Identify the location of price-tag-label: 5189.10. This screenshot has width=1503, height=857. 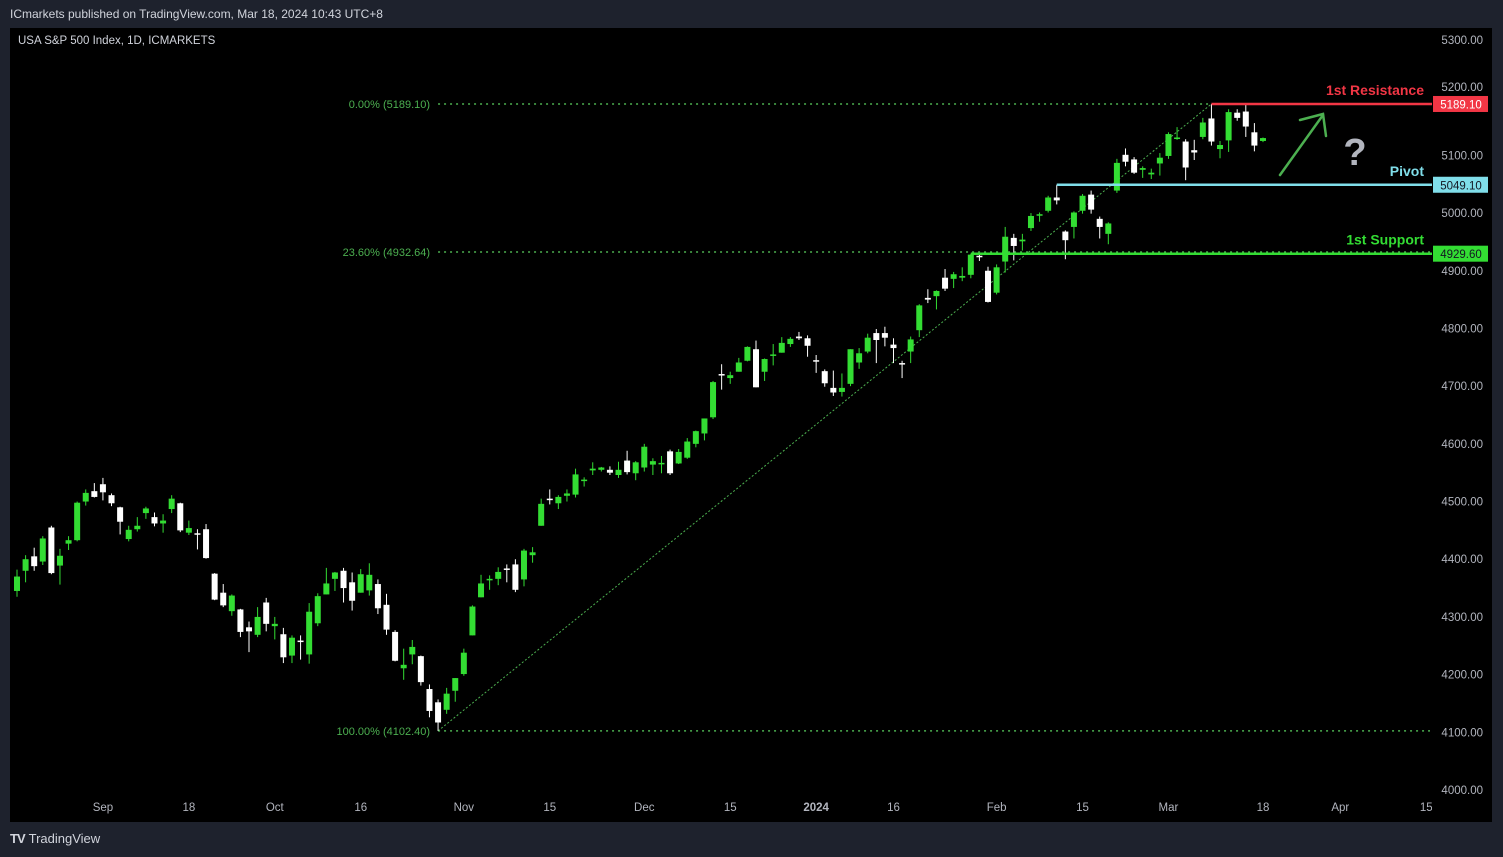
(1461, 105).